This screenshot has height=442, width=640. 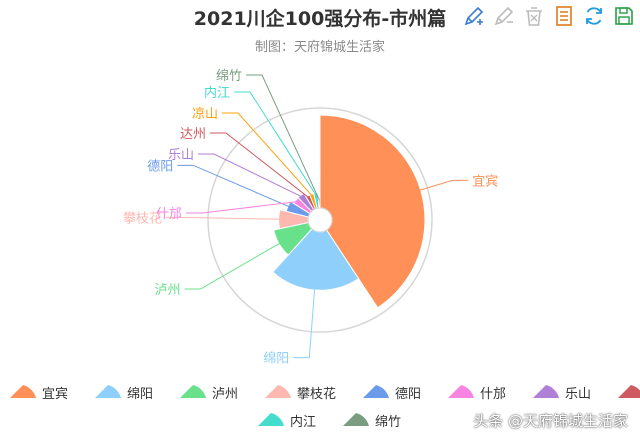 I want to click on chart-subtitle: 制图：天府锦城生活家, so click(x=319, y=47).